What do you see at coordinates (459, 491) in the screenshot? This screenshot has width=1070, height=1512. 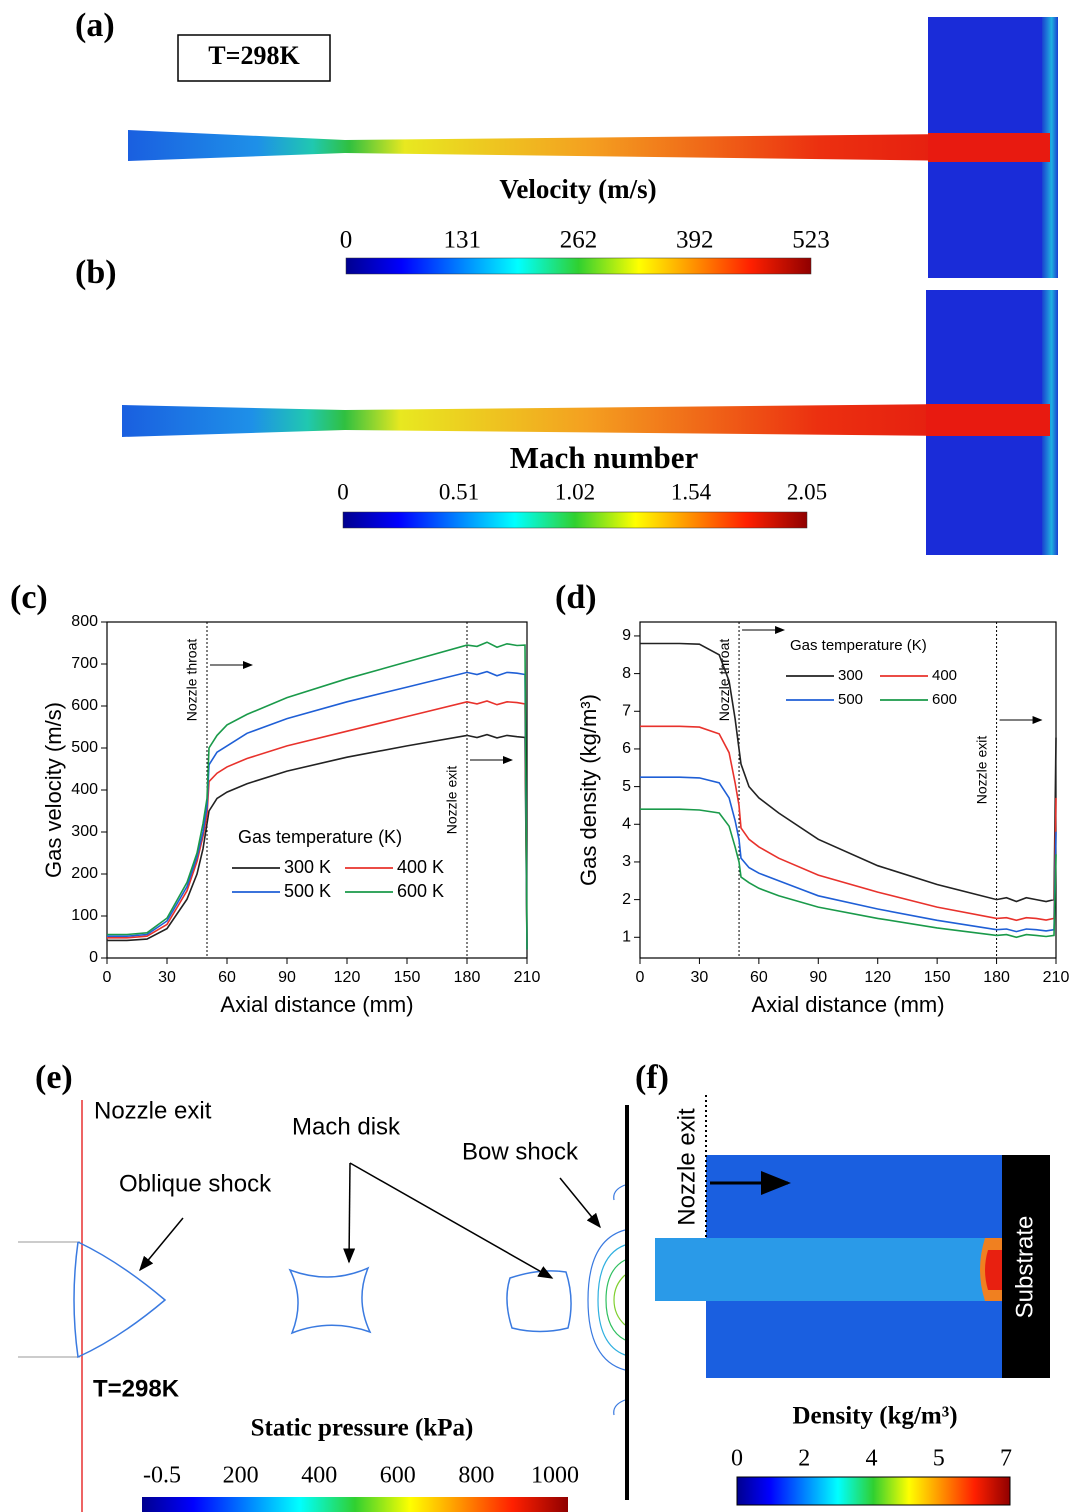 I see `colorbar-tick-label: 0.51` at bounding box center [459, 491].